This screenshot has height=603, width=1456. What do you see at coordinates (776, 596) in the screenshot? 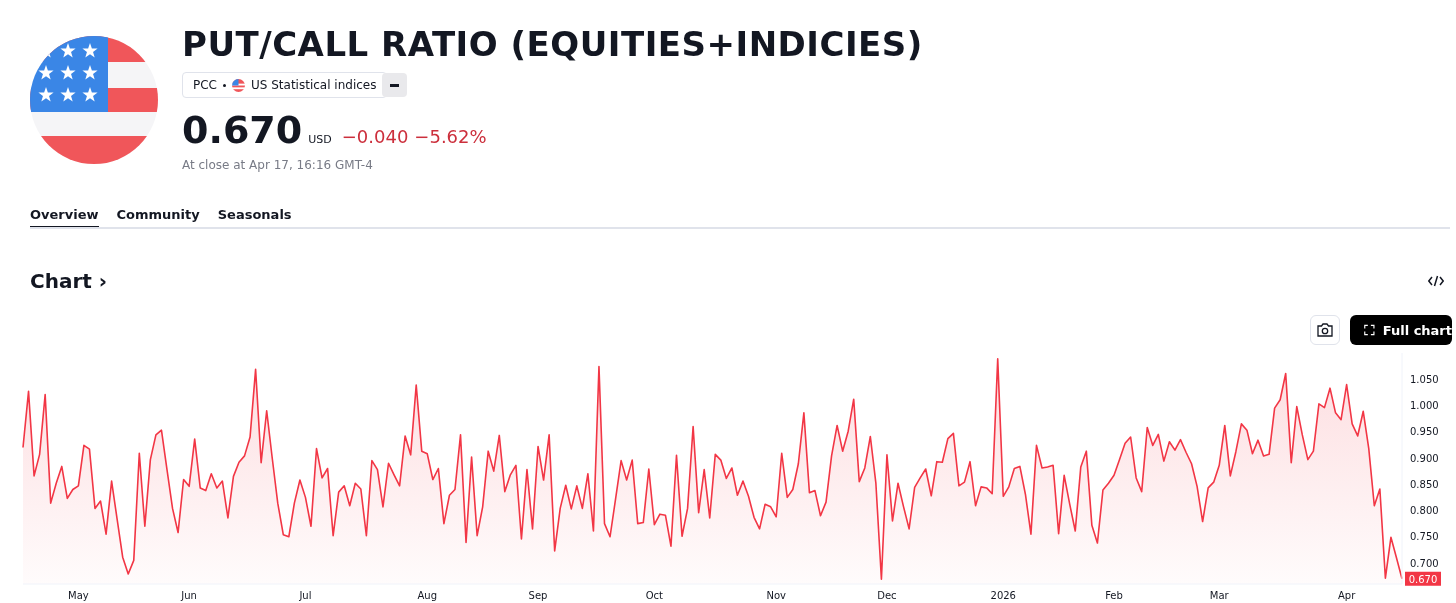
I see `x-tick-label: Nov` at bounding box center [776, 596].